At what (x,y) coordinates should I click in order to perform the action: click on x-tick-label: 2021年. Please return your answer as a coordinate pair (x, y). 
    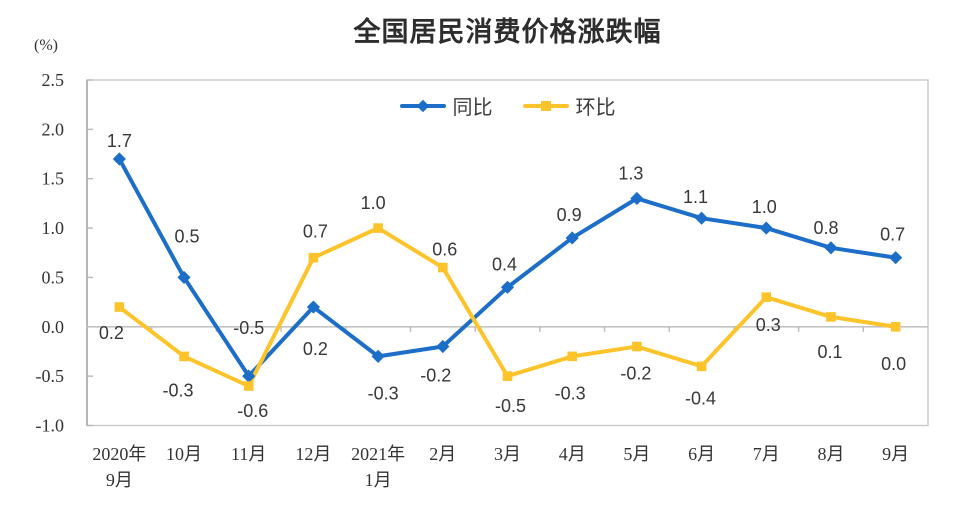
    Looking at the image, I should click on (378, 454).